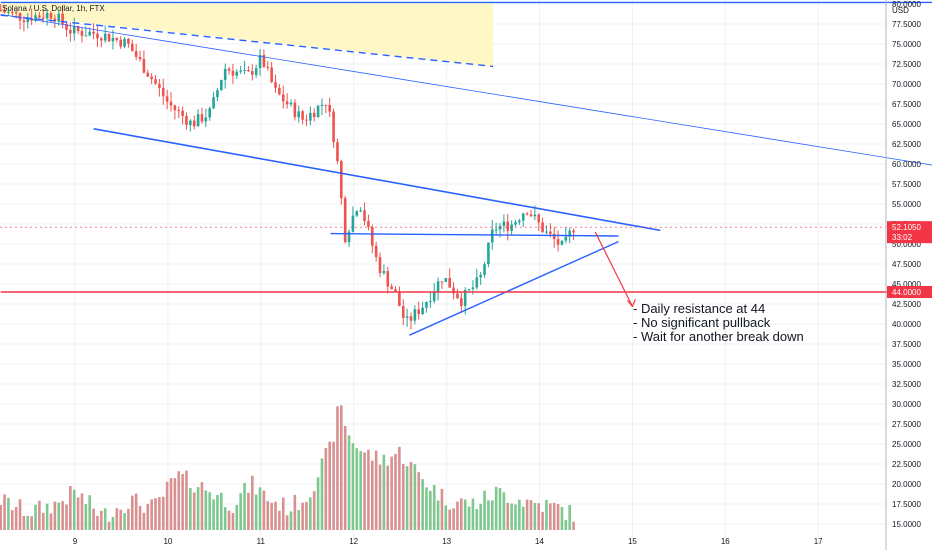 The image size is (932, 555). What do you see at coordinates (474, 234) in the screenshot?
I see `neckline` at bounding box center [474, 234].